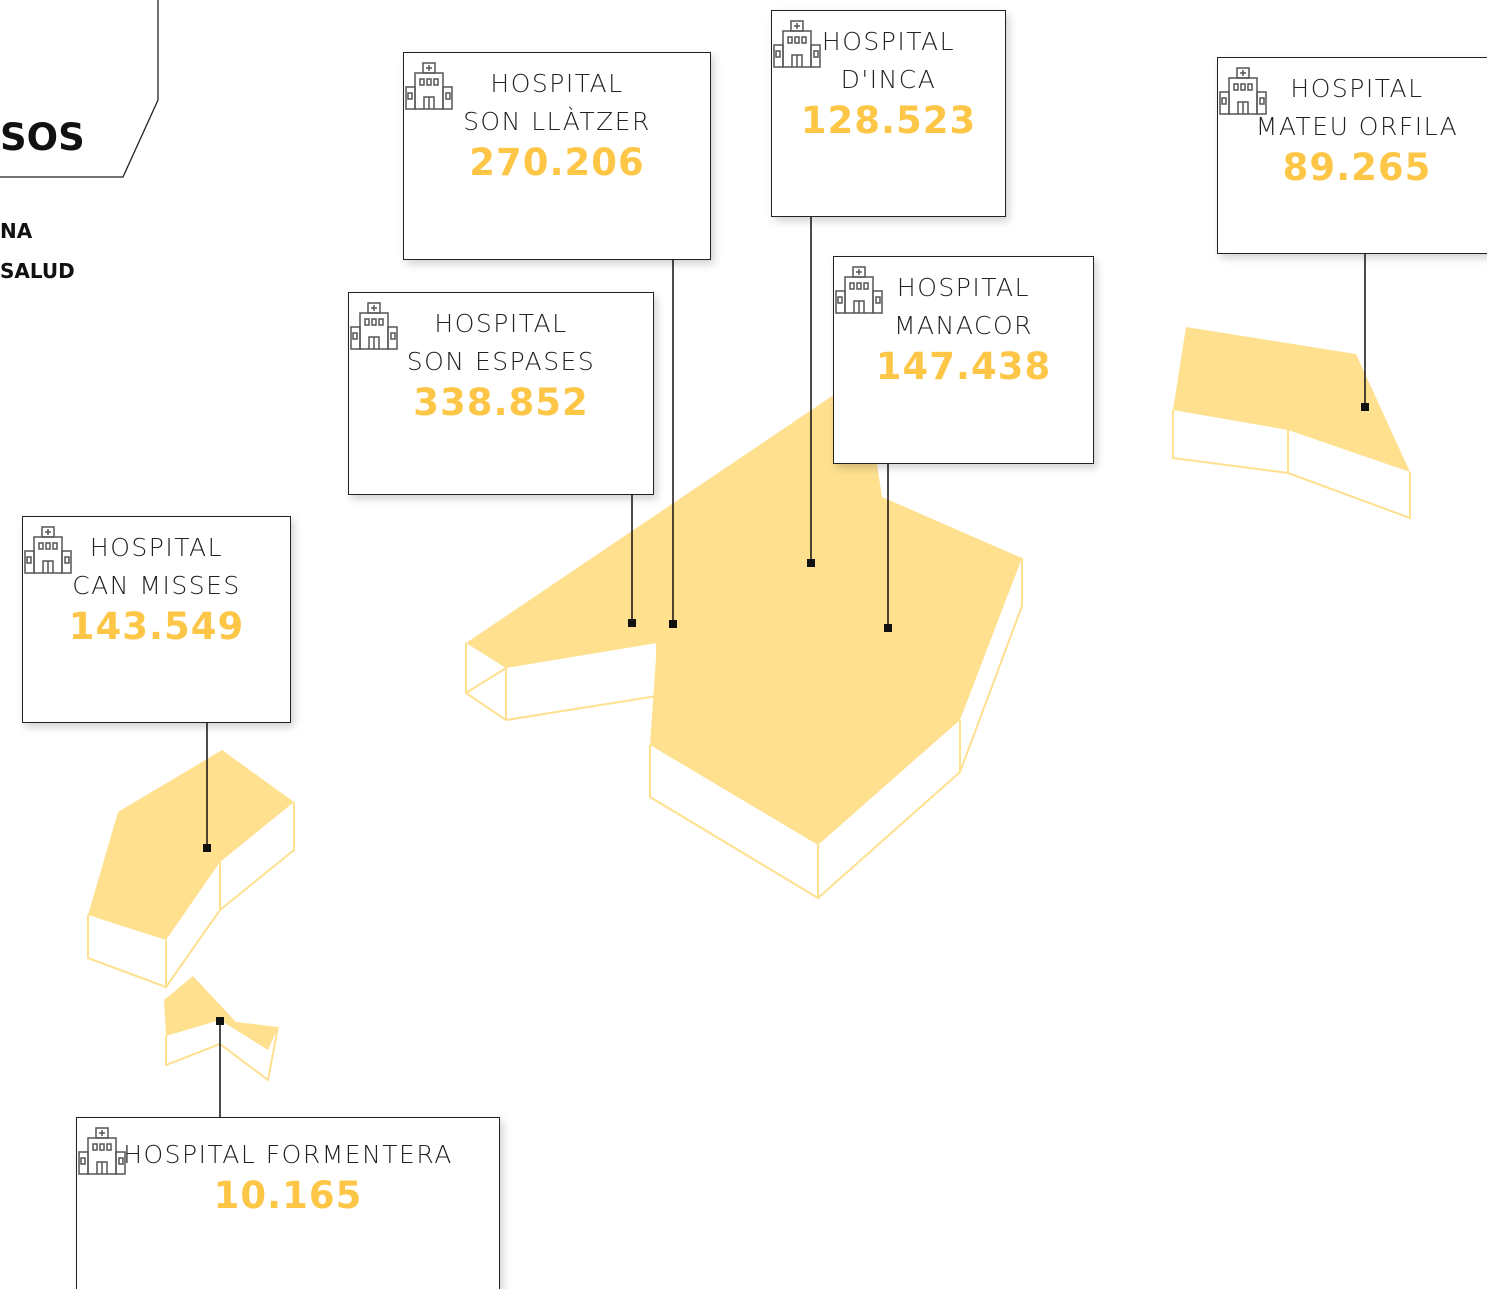  What do you see at coordinates (16, 231) in the screenshot?
I see `header-line: NA` at bounding box center [16, 231].